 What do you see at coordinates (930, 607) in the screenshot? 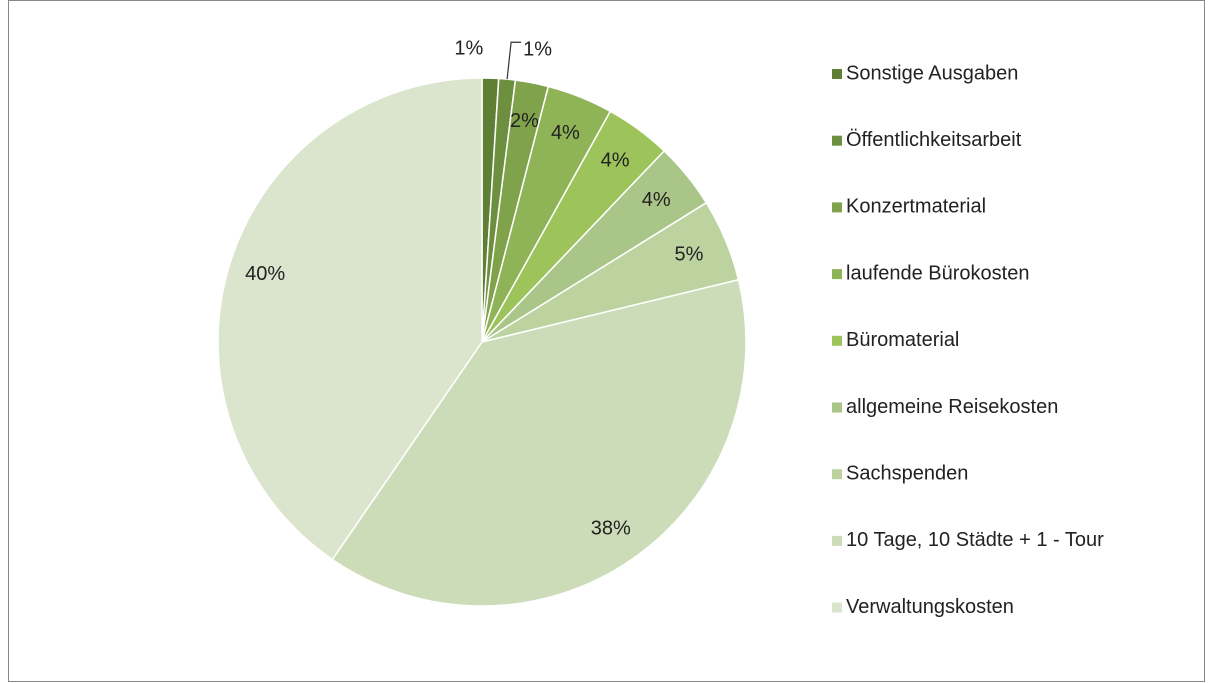
I see `legend-label: Verwaltungskosten` at bounding box center [930, 607].